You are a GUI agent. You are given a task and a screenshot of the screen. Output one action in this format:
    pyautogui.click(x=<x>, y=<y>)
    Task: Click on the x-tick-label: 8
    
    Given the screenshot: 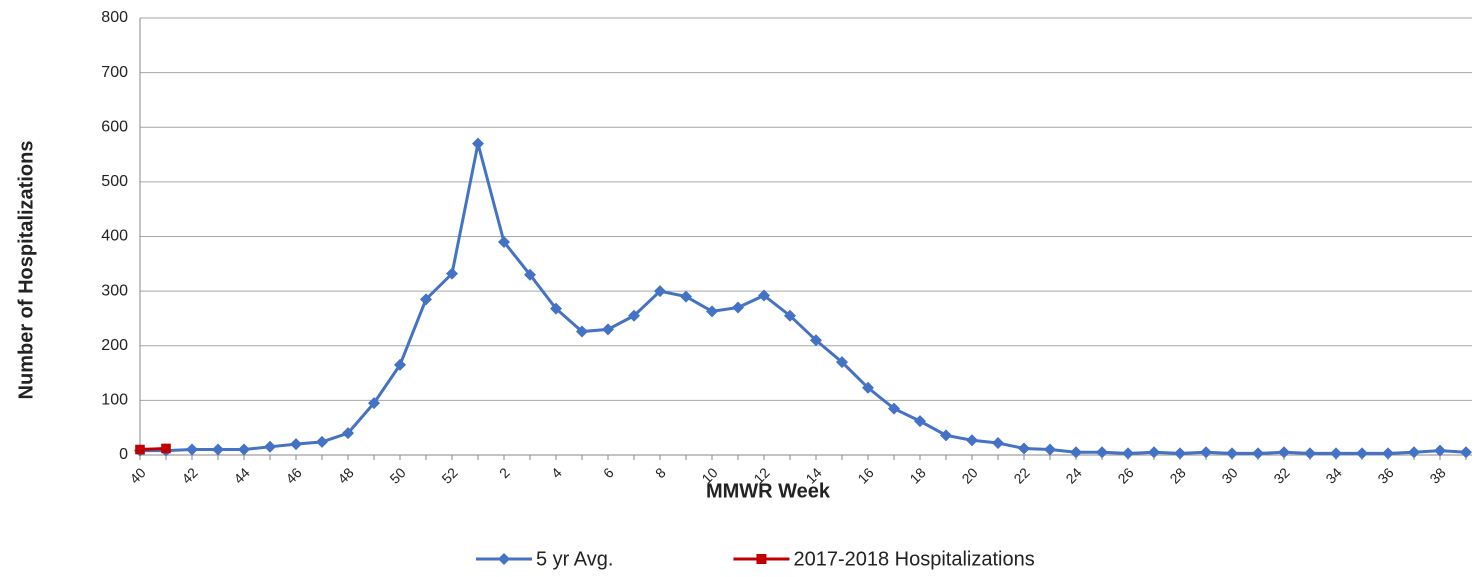 What is the action you would take?
    pyautogui.click(x=660, y=472)
    